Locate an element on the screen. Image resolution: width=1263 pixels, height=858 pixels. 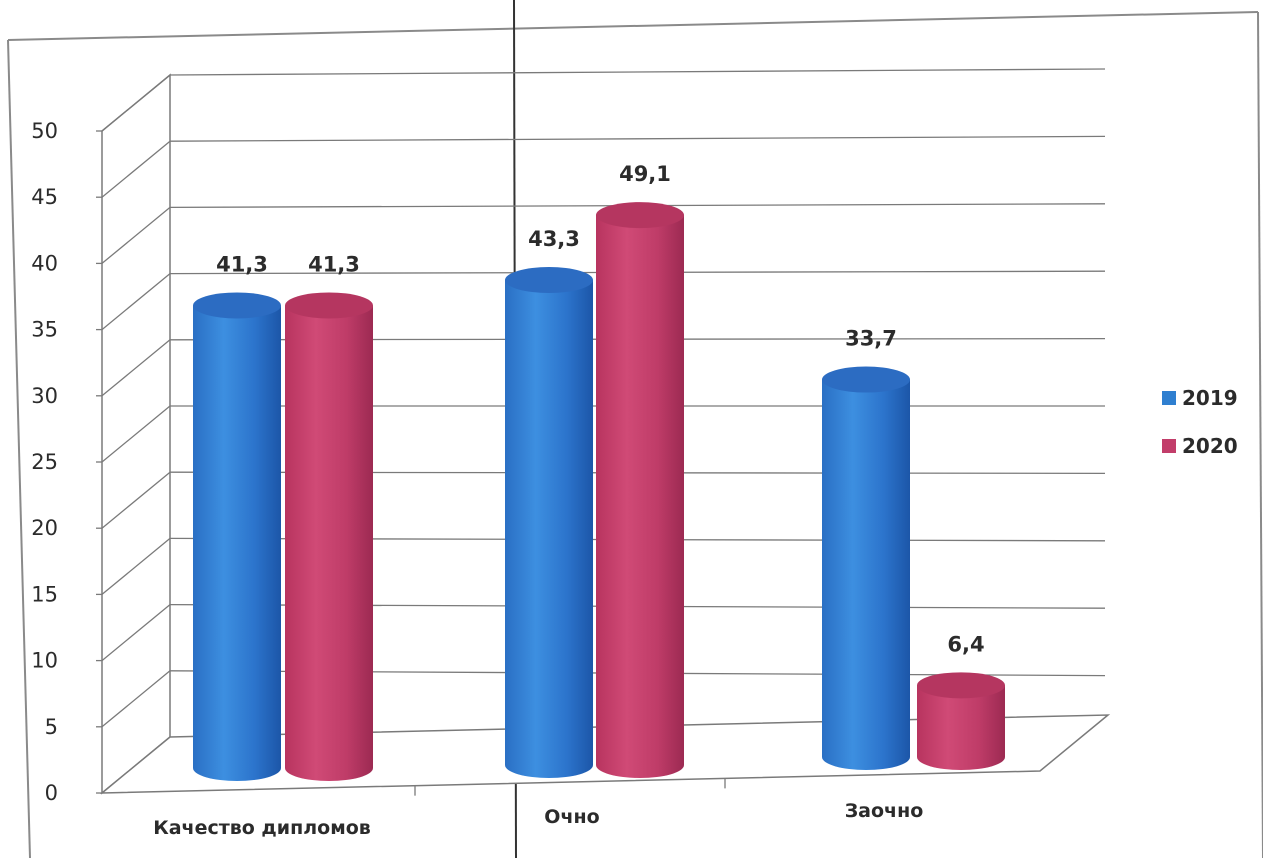
legend-label: 2019 is located at coordinates (1210, 398).